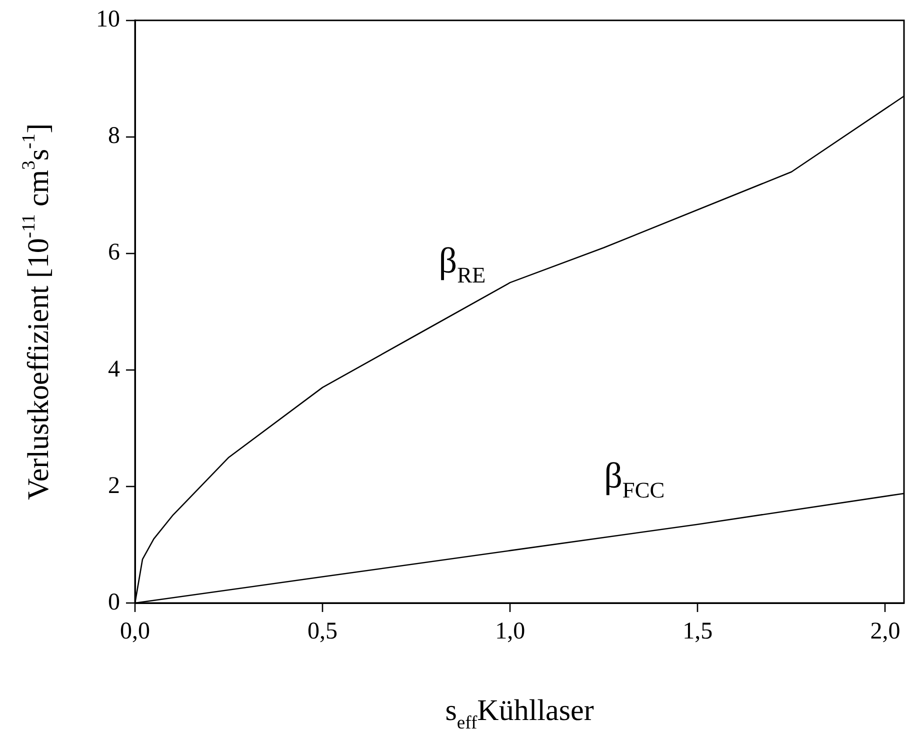 The image size is (907, 733). I want to click on x-tick-label: 0,0, so click(135, 631).